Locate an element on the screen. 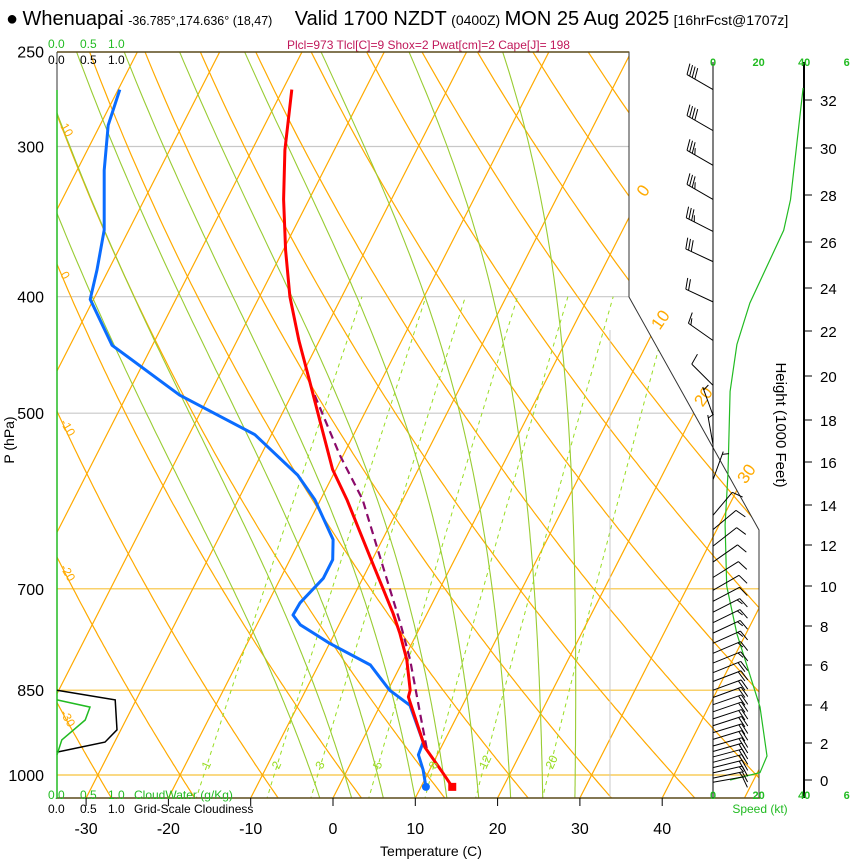 The height and width of the screenshot is (860, 850). height-tick-label: 24 is located at coordinates (828, 289).